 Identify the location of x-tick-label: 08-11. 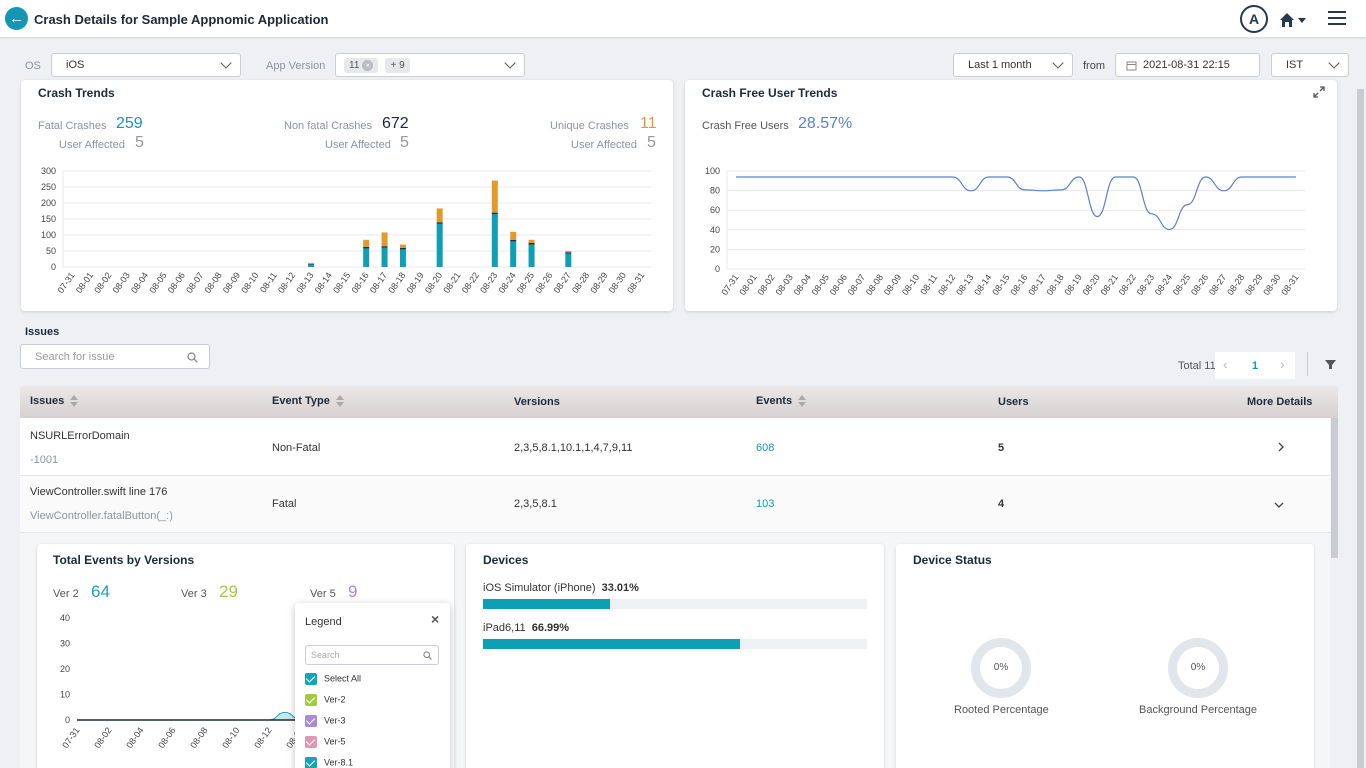
(928, 284).